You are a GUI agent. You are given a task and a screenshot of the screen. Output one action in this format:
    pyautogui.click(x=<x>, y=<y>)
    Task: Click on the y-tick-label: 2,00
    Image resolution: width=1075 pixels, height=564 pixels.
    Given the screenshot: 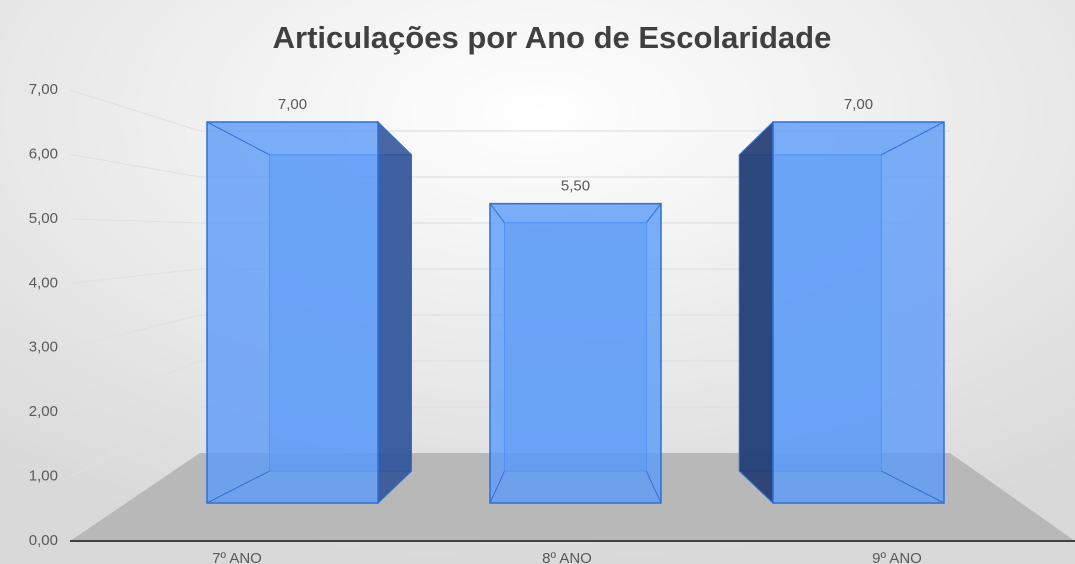 What is the action you would take?
    pyautogui.click(x=43, y=411)
    